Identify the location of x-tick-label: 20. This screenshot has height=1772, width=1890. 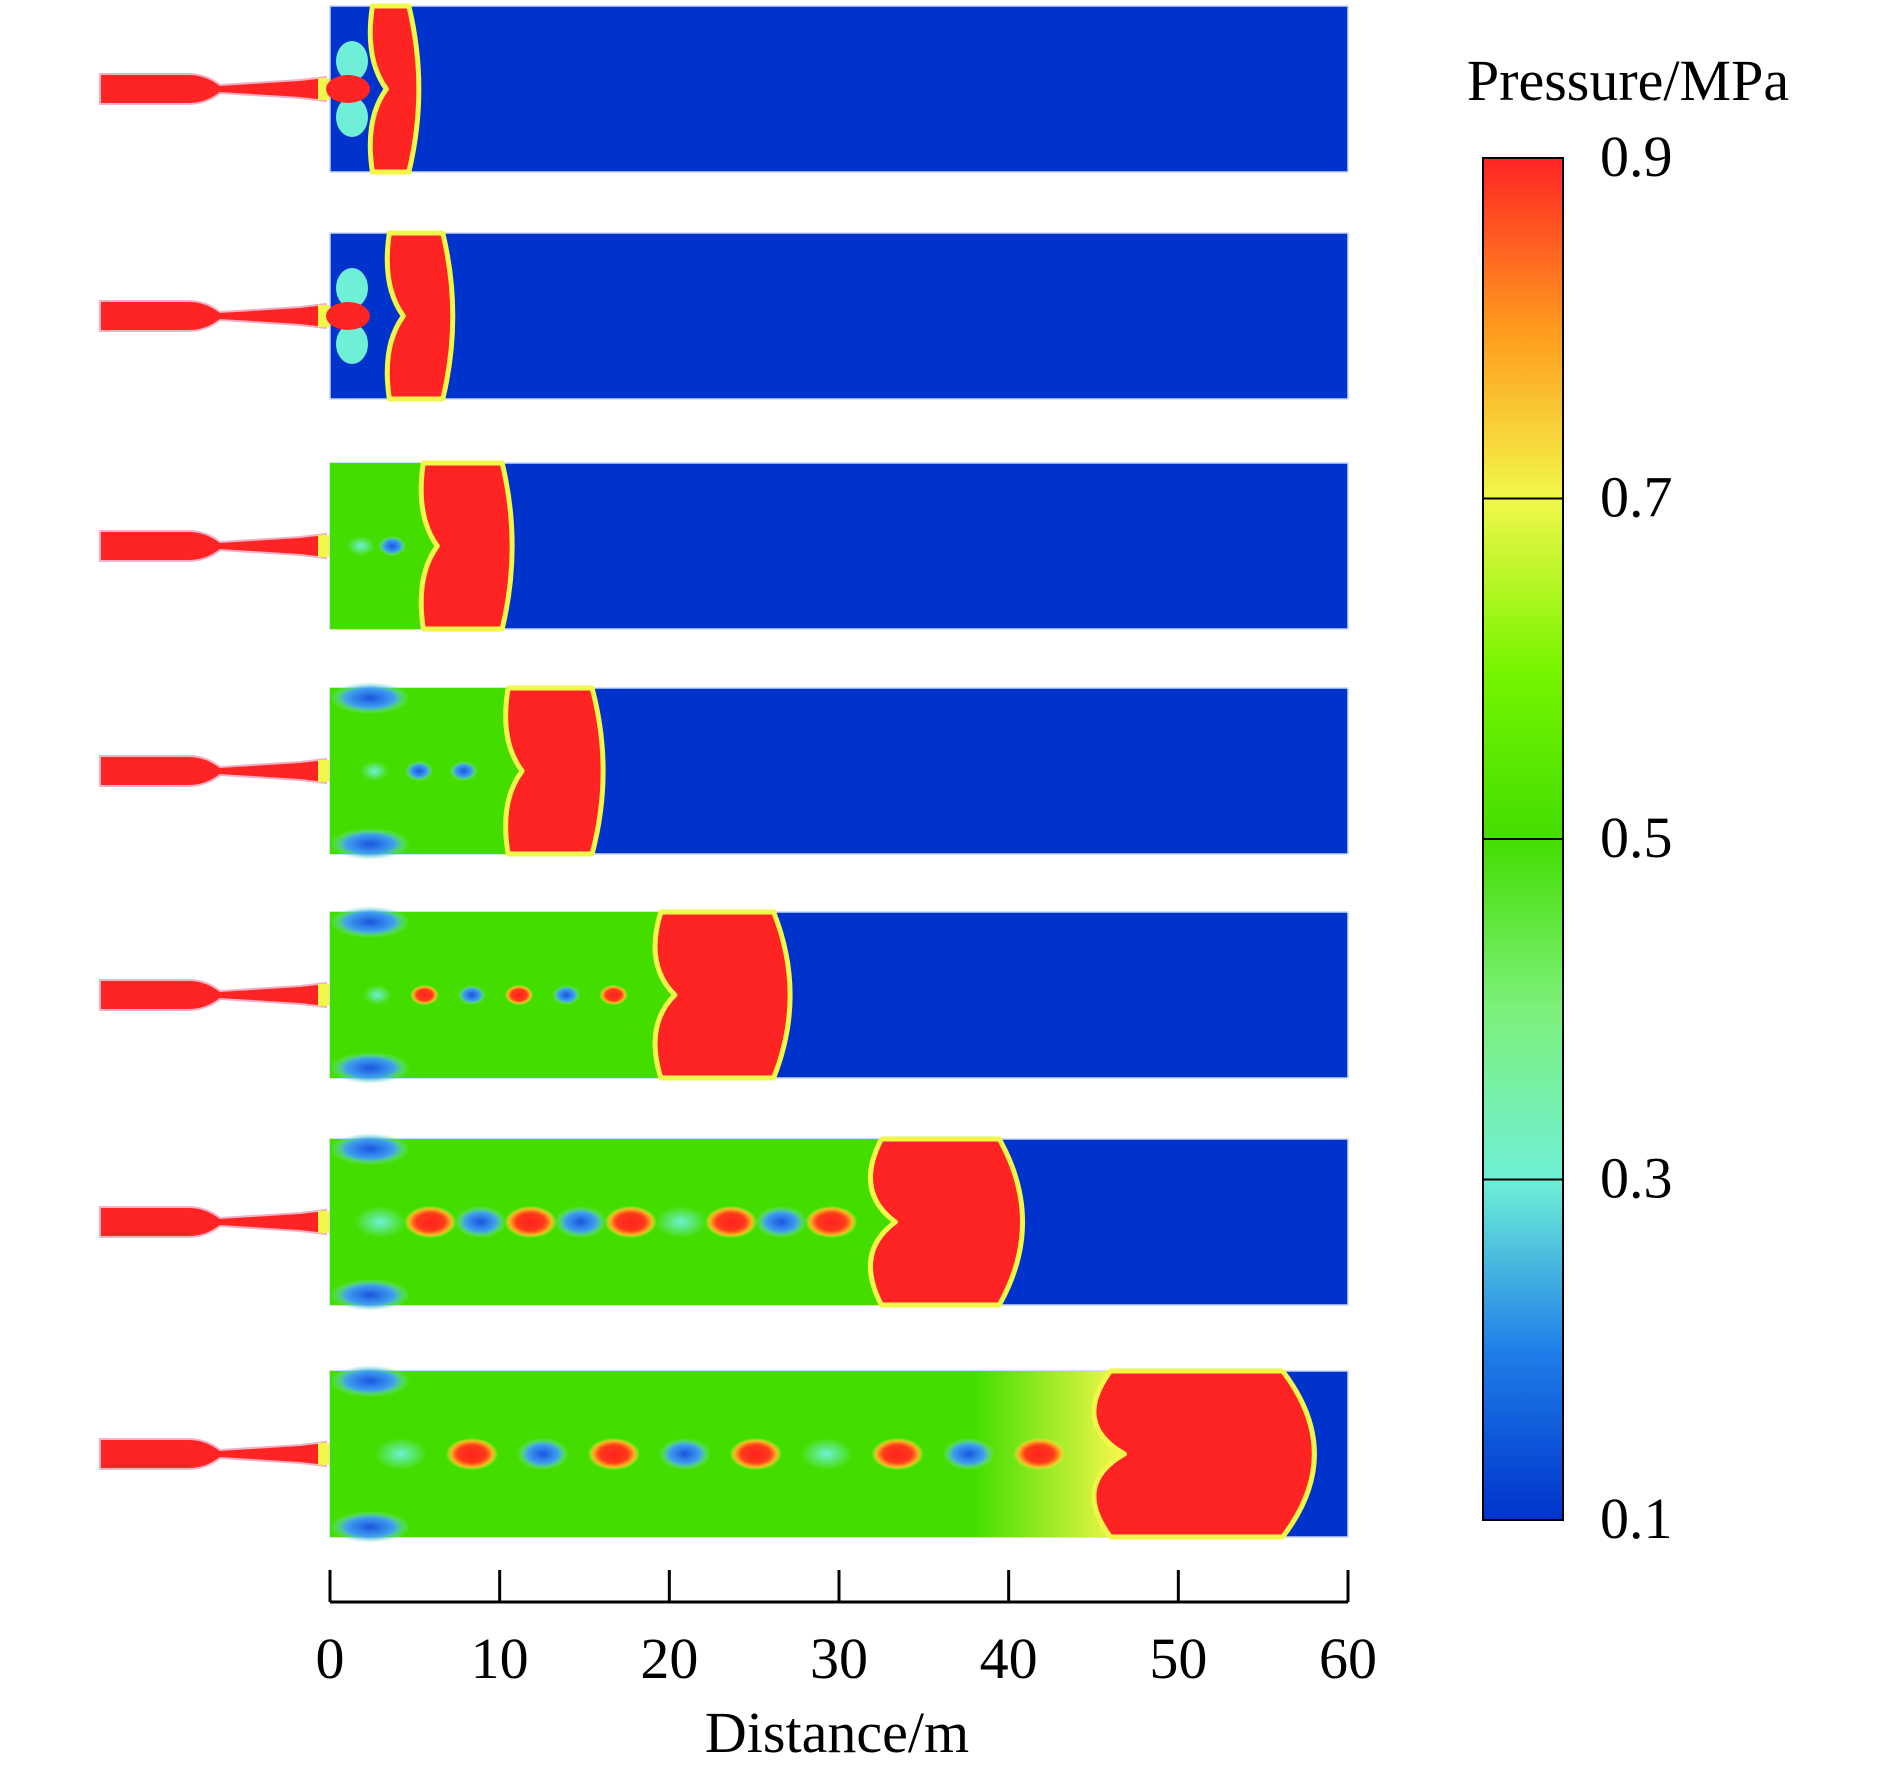
(669, 1658).